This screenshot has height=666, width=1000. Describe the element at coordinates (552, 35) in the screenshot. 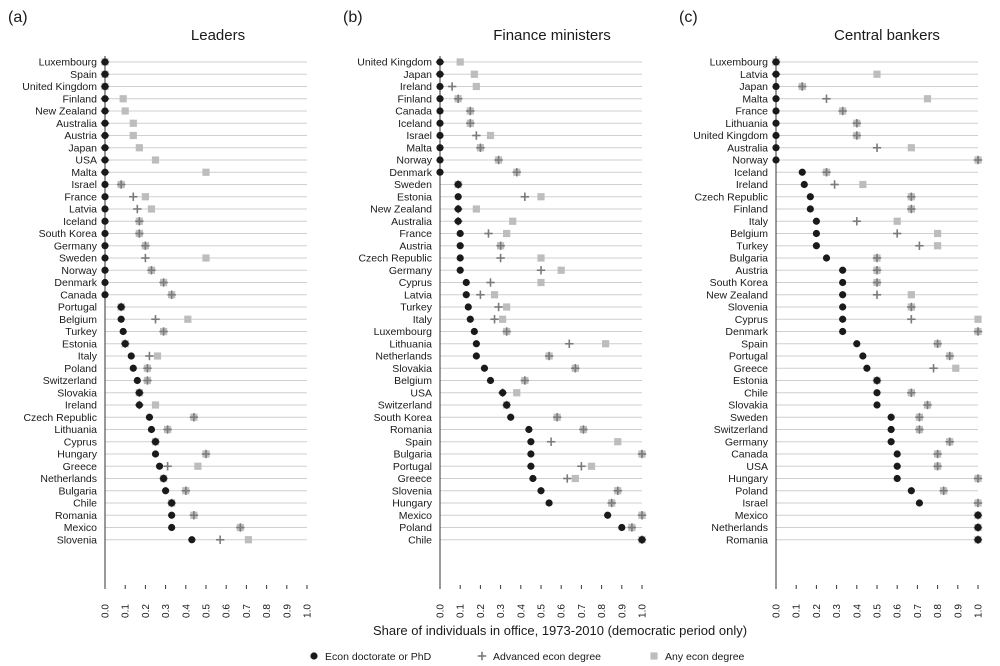

I see `panel-title: Finance ministers` at that location.